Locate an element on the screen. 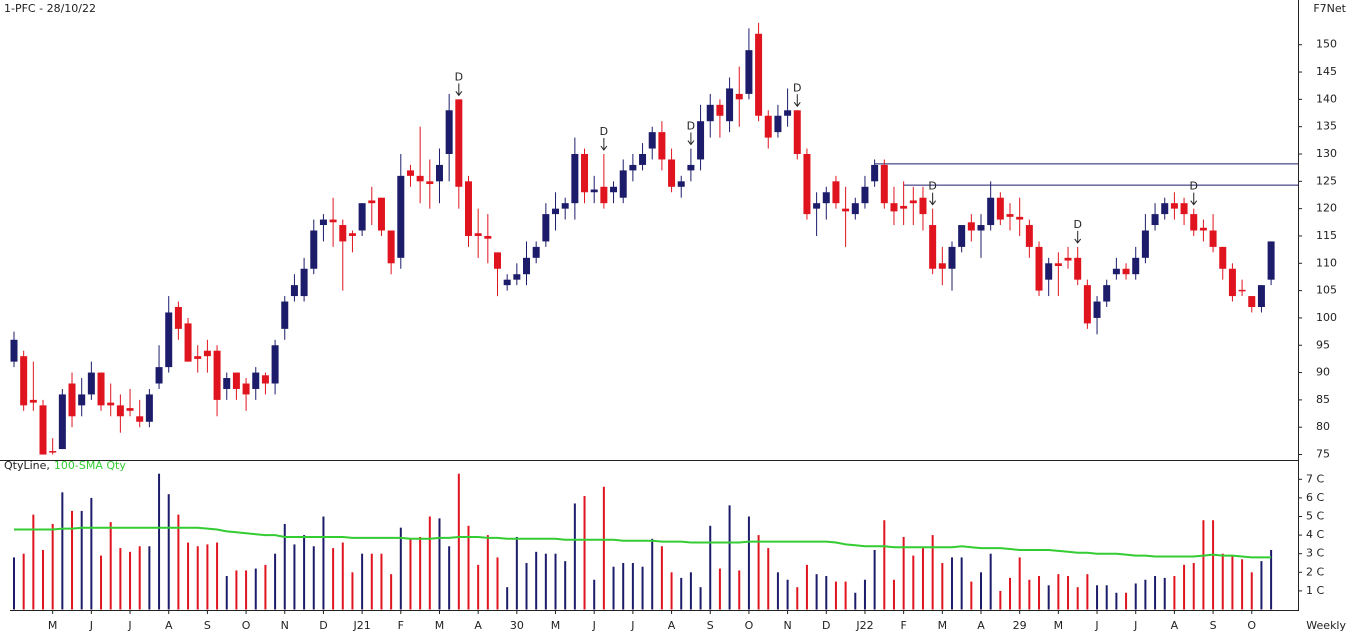 This screenshot has width=1352, height=635. y-tick-label: 4 C is located at coordinates (1315, 534).